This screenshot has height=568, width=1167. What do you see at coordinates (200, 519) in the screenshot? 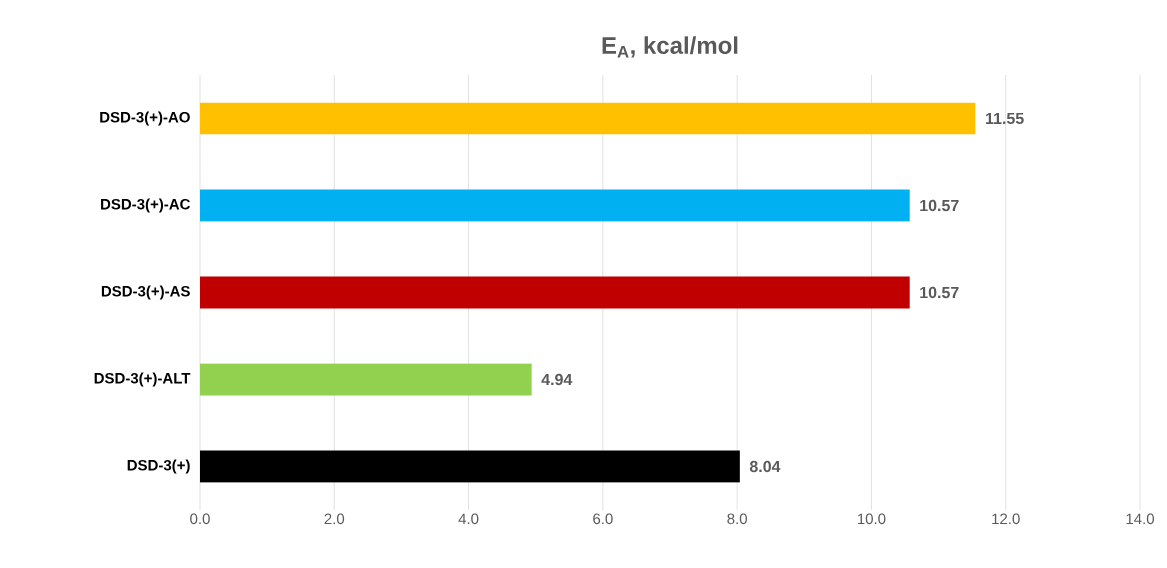
I see `x-tick-label: 0.0` at bounding box center [200, 519].